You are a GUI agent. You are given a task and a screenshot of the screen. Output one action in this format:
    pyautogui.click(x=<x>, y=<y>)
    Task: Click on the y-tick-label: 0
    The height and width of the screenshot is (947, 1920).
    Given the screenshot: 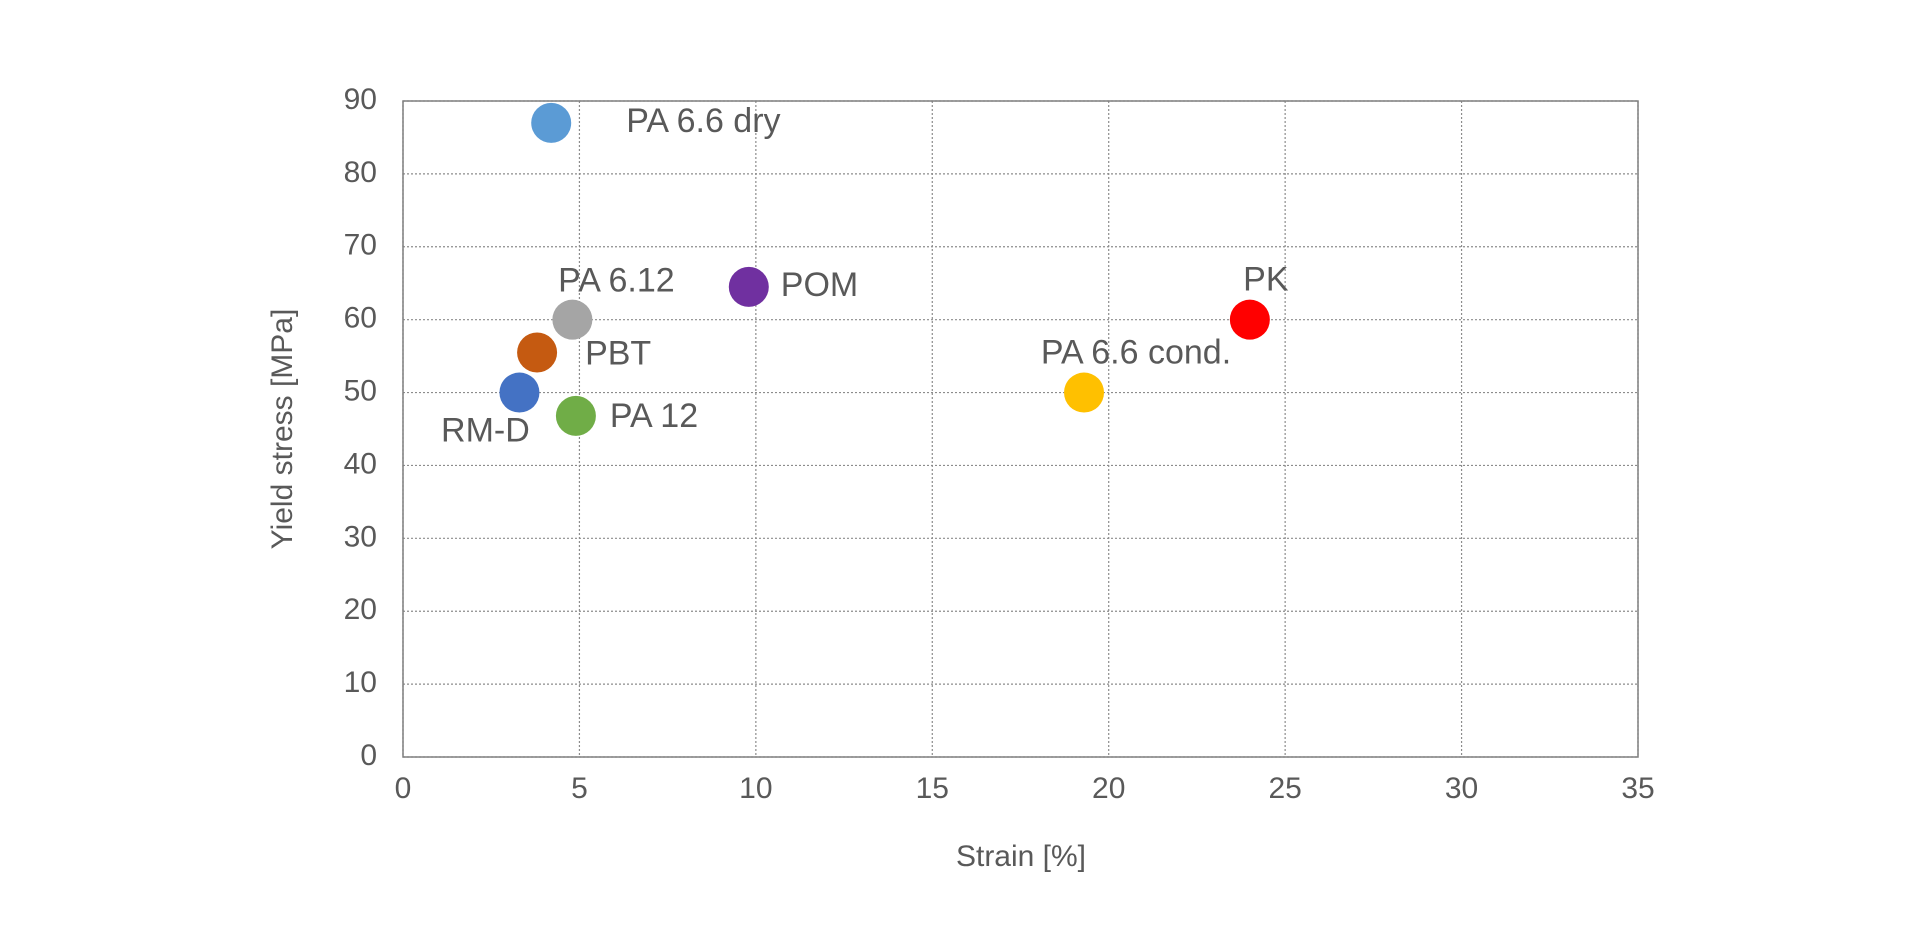 What is the action you would take?
    pyautogui.click(x=368, y=755)
    